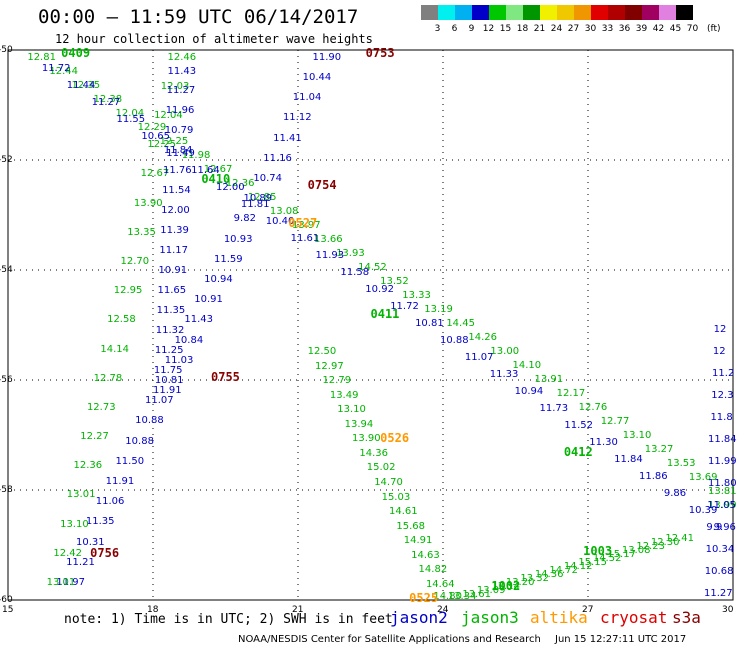 The width and height of the screenshot is (740, 650). Describe the element at coordinates (504, 374) in the screenshot. I see `wave-height-value: 11.33` at that location.